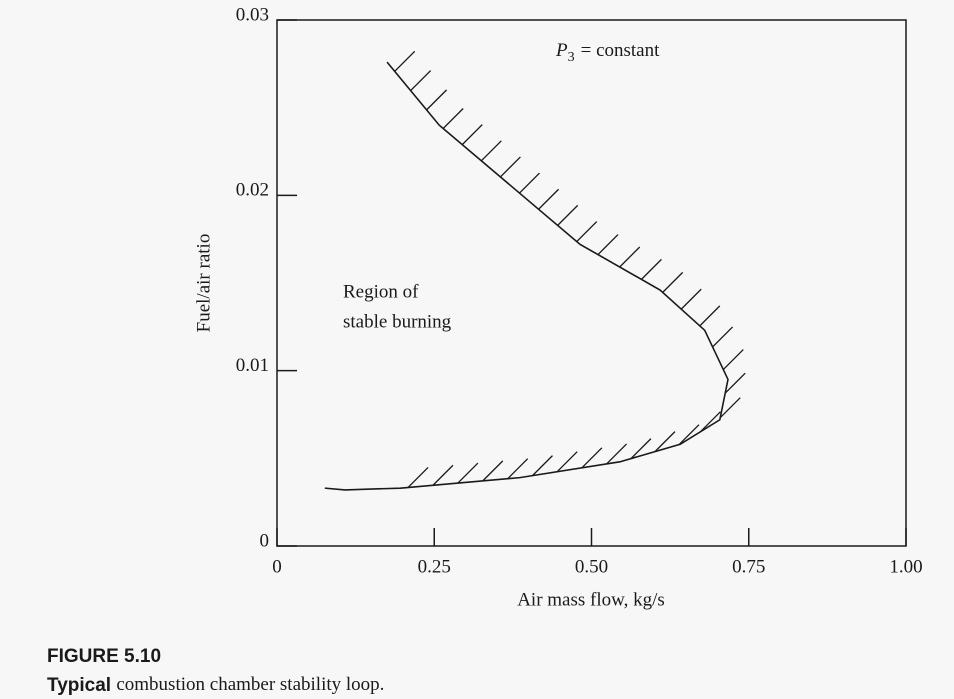  What do you see at coordinates (621, 50) in the screenshot?
I see `annotation-text: = constant` at bounding box center [621, 50].